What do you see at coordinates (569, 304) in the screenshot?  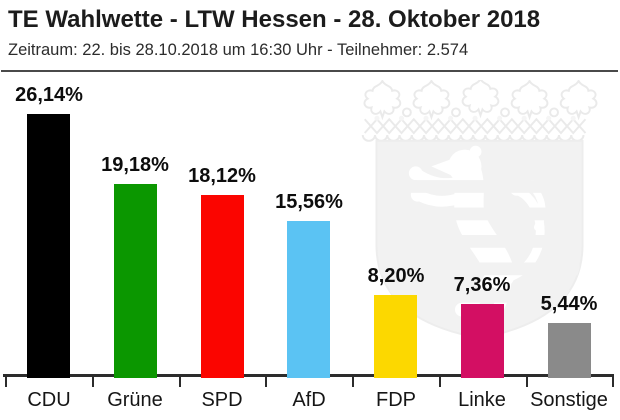 I see `value-label-sonstige: 5,44%` at bounding box center [569, 304].